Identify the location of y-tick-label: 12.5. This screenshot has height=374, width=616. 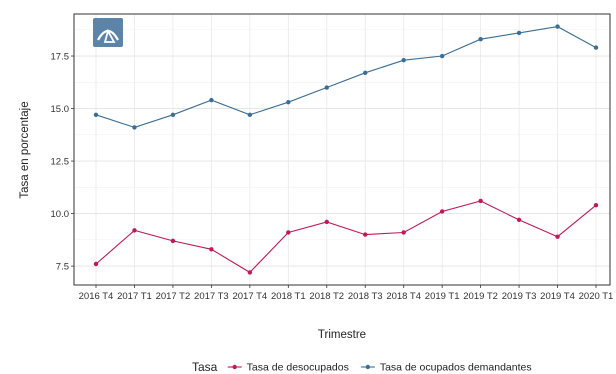
(60, 161).